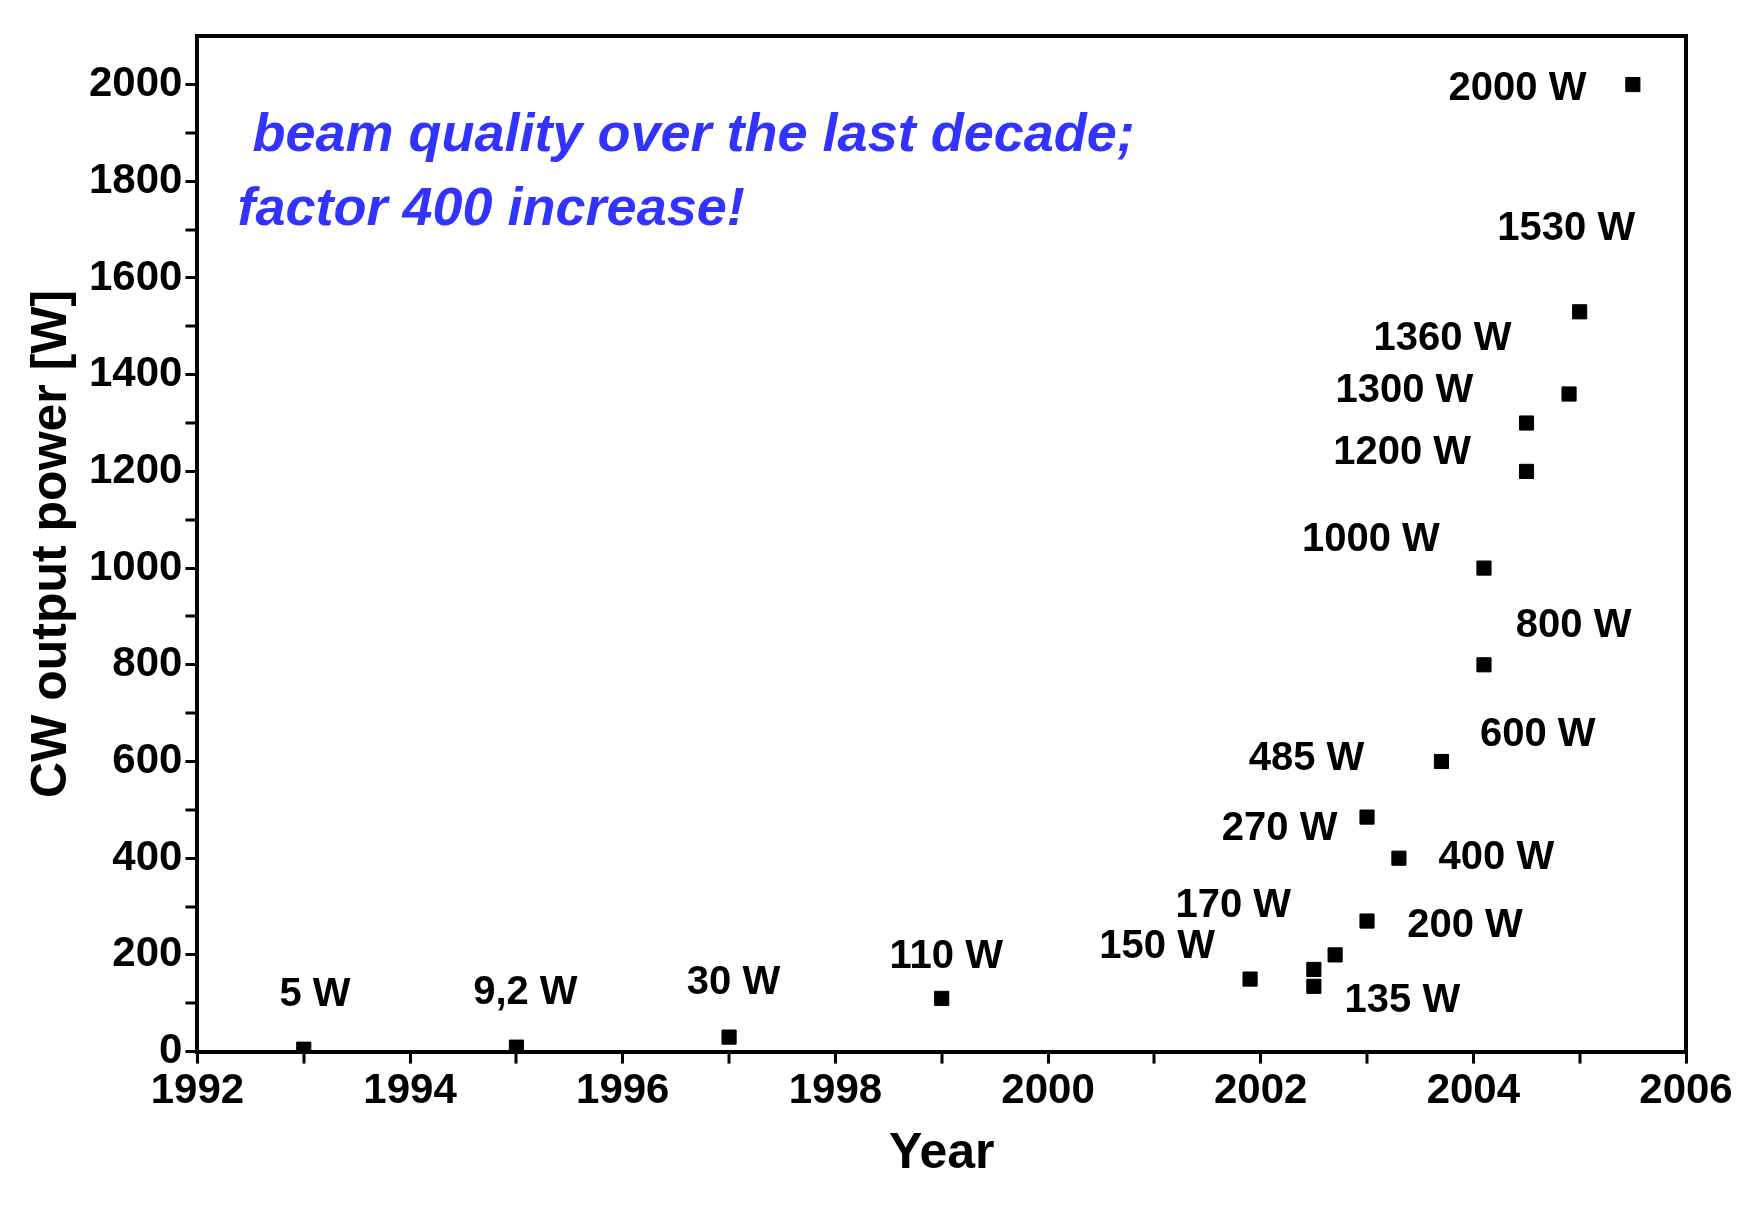 The width and height of the screenshot is (1754, 1211). I want to click on data-label: 9,2 W, so click(525, 990).